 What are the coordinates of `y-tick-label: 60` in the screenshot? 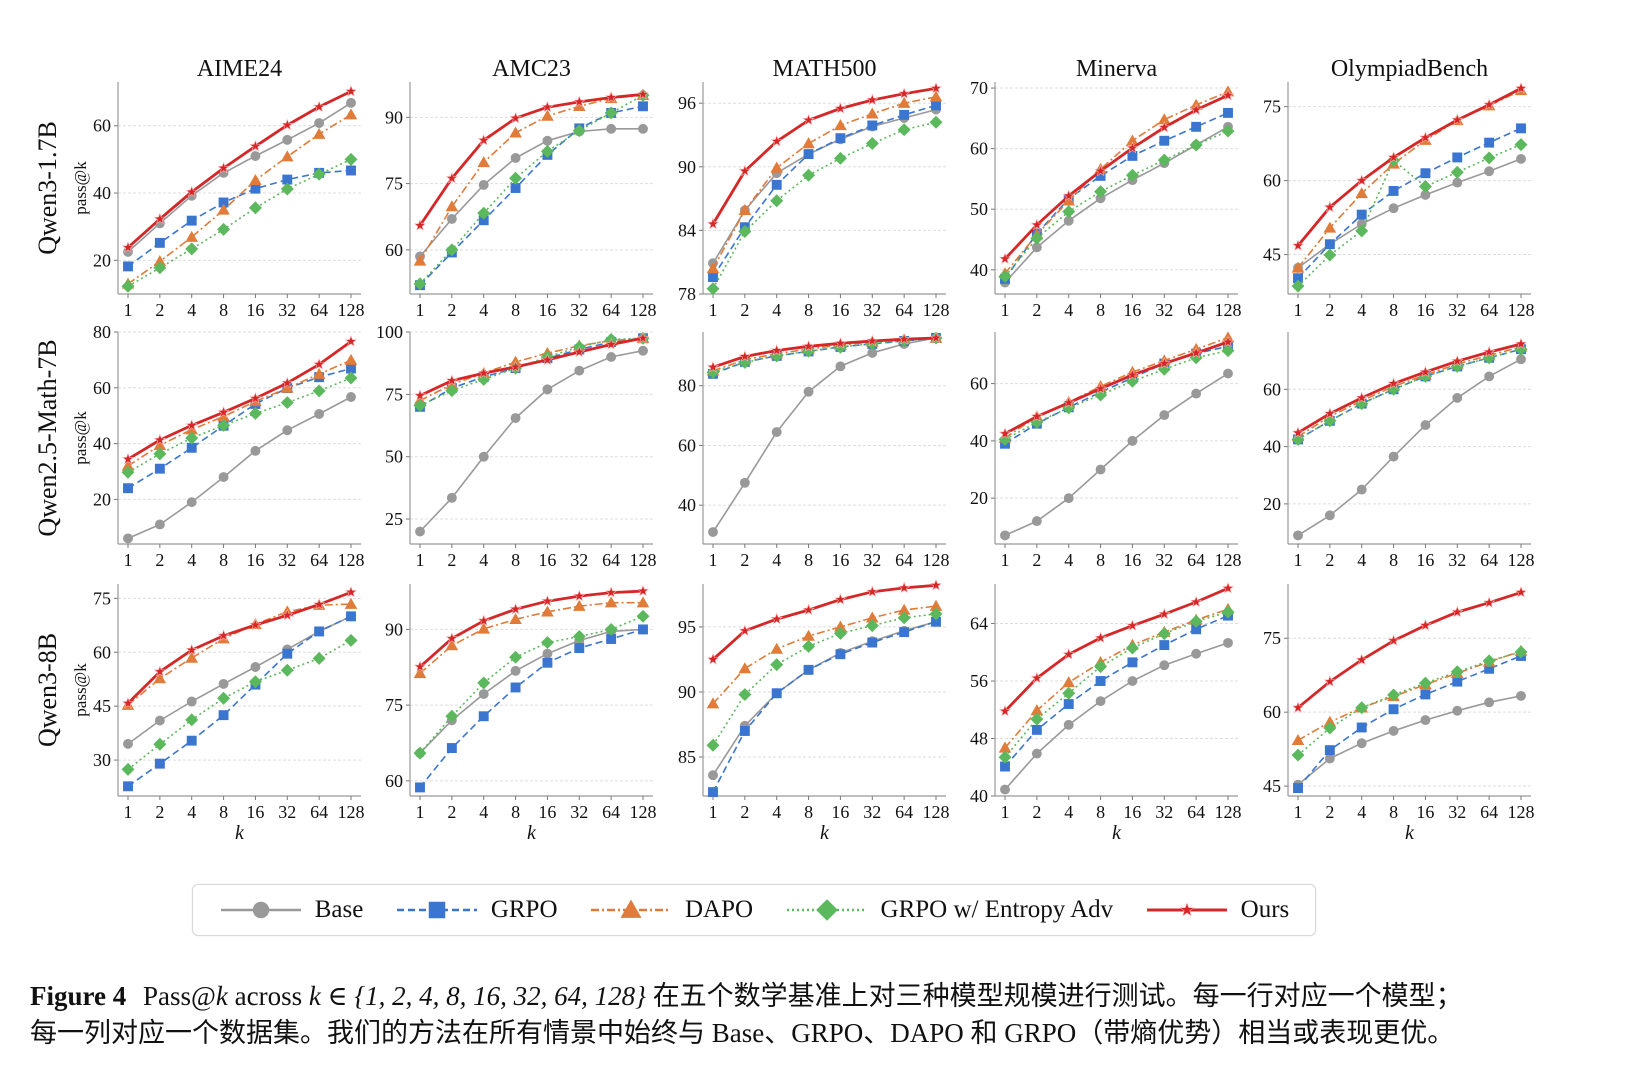 It's located at (394, 250).